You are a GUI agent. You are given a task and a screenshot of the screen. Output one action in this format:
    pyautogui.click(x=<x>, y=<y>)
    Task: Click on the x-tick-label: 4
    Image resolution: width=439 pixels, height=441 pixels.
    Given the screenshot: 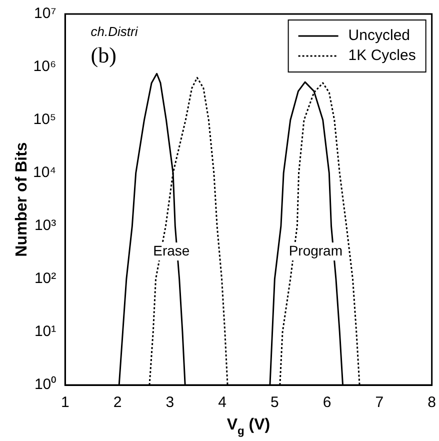 What is the action you would take?
    pyautogui.click(x=222, y=403)
    